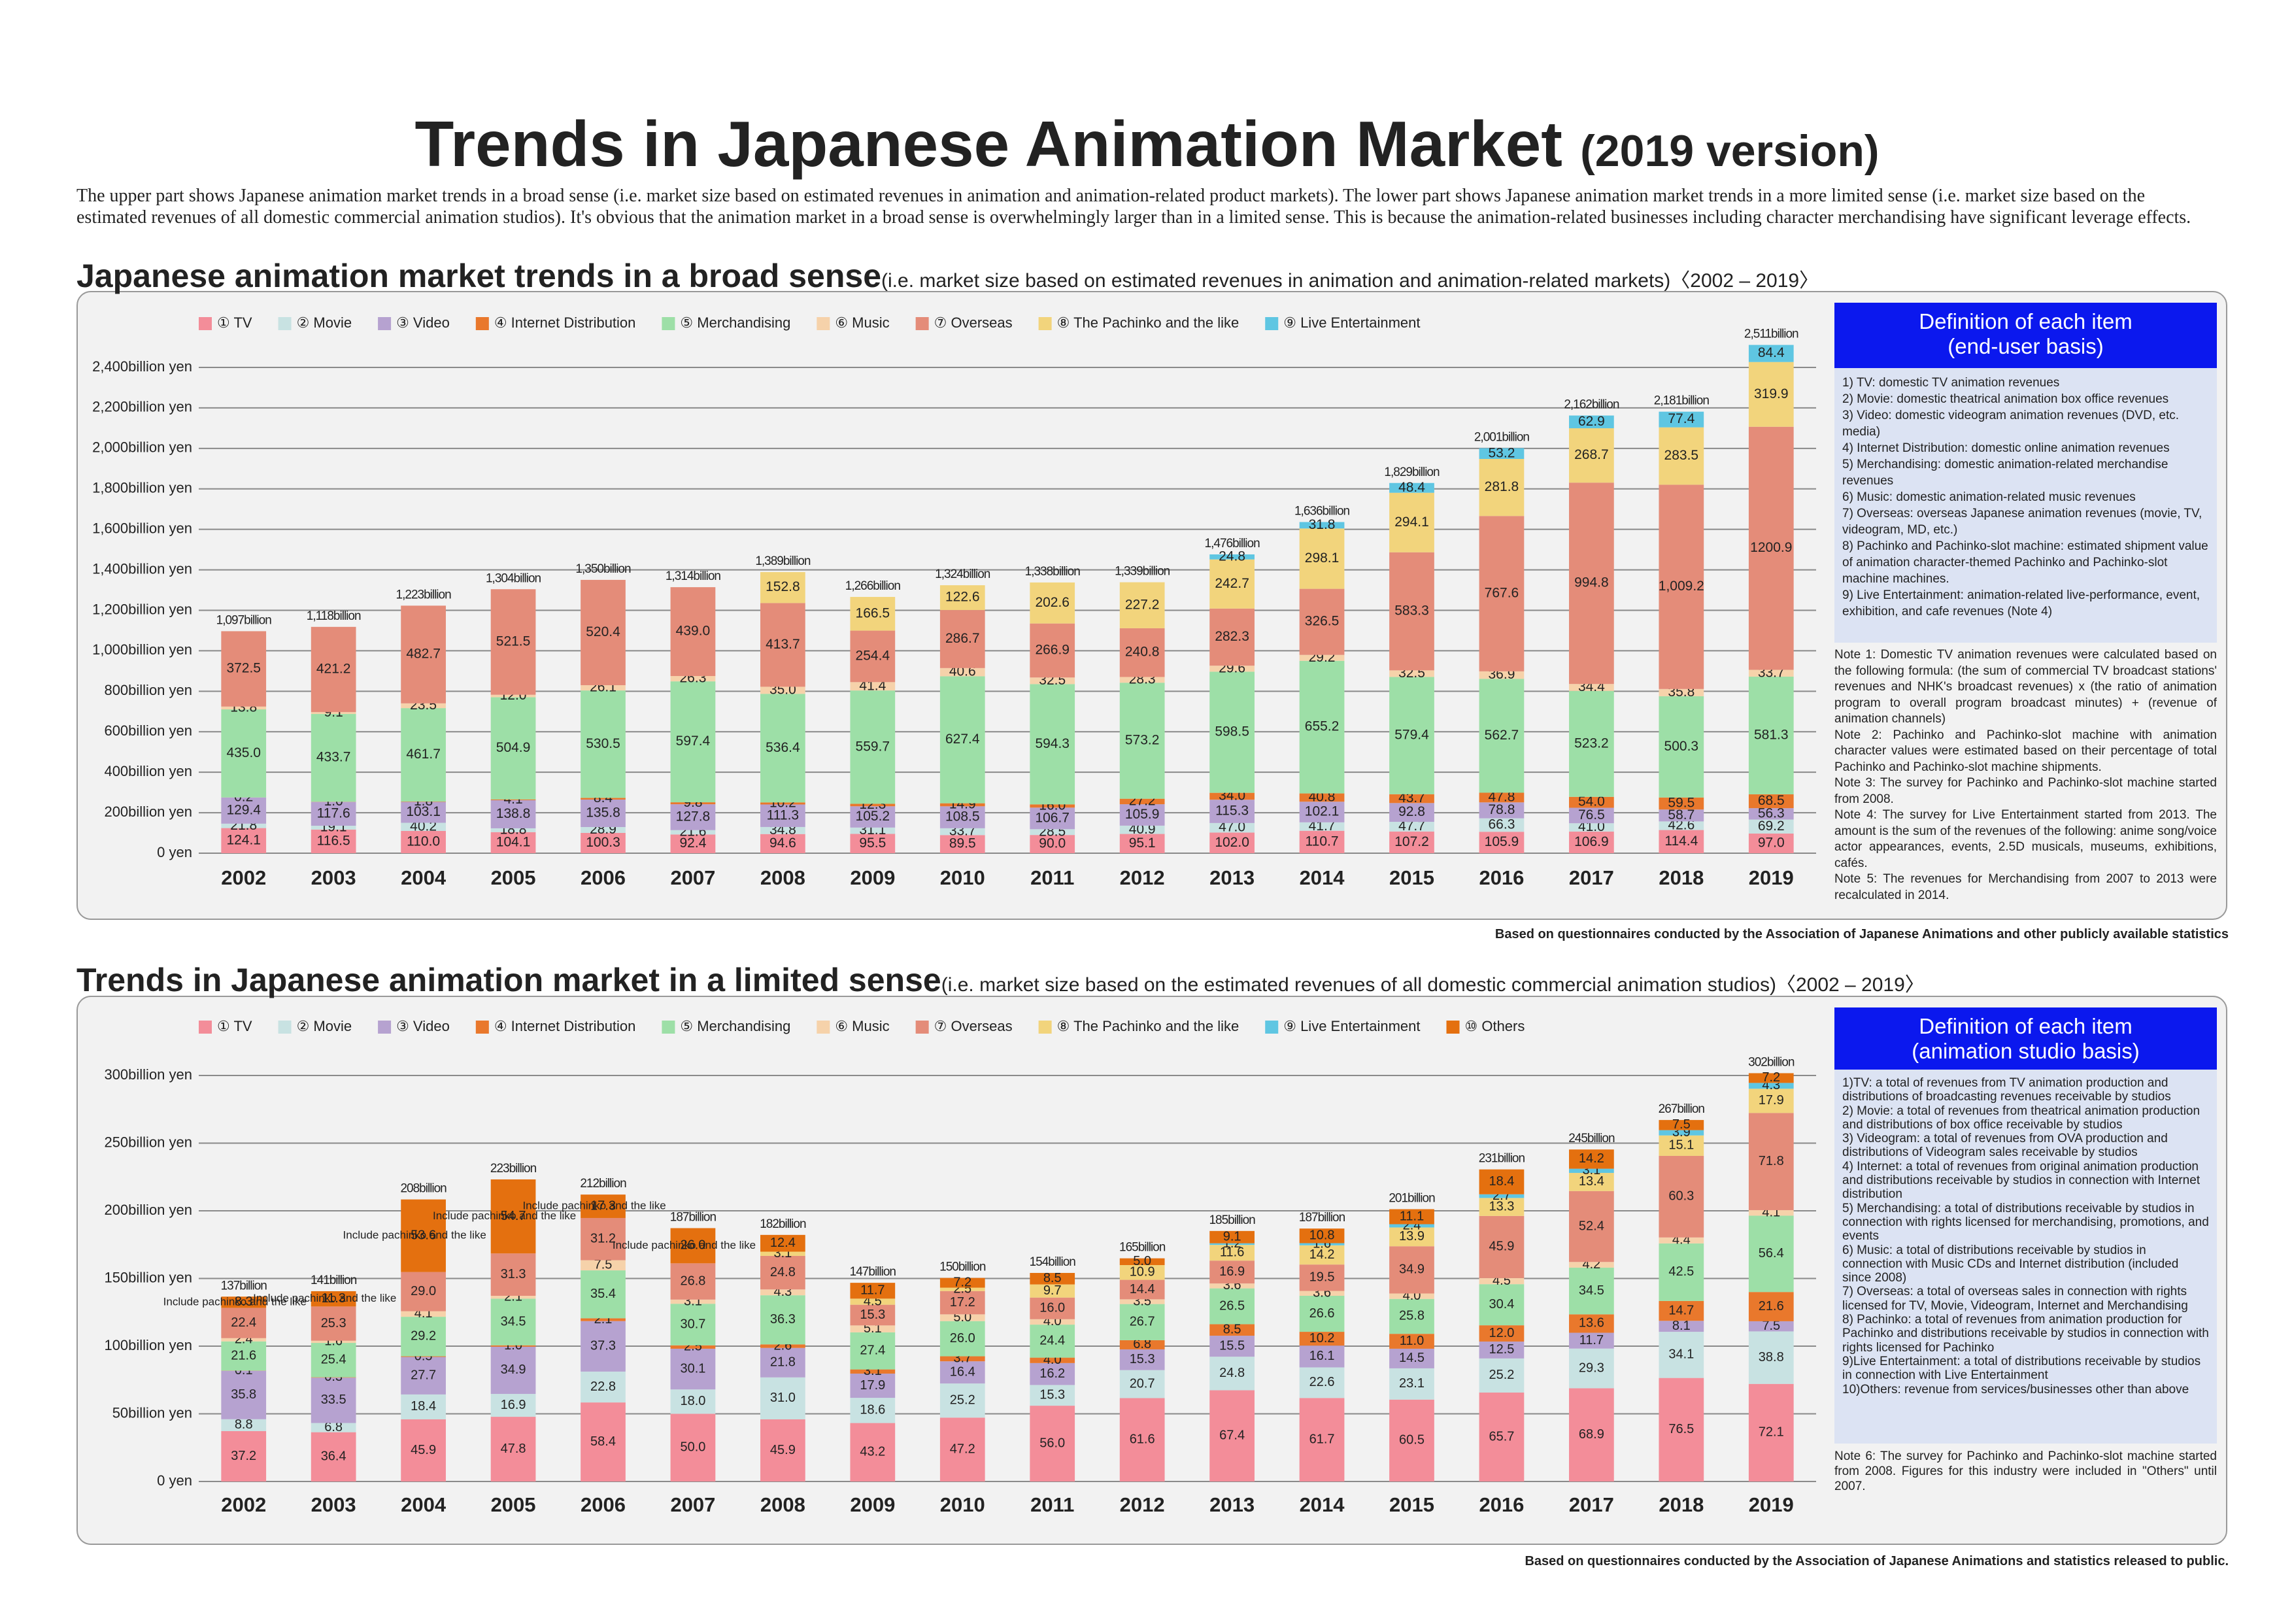 This screenshot has height=1624, width=2294. What do you see at coordinates (423, 842) in the screenshot?
I see `value-label: 110.0` at bounding box center [423, 842].